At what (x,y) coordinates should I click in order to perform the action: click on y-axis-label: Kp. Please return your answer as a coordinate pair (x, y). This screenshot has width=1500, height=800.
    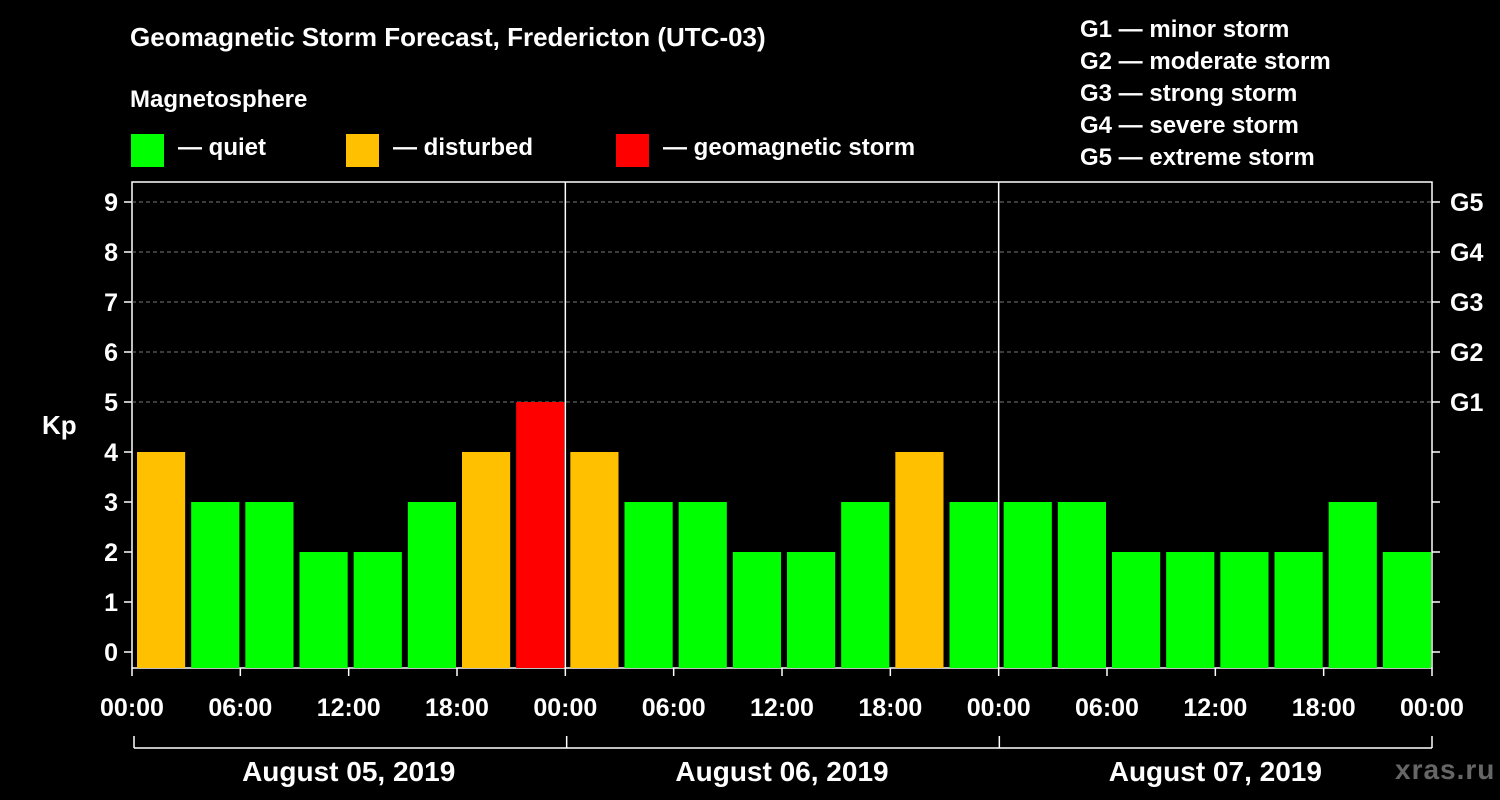
    Looking at the image, I should click on (59, 425).